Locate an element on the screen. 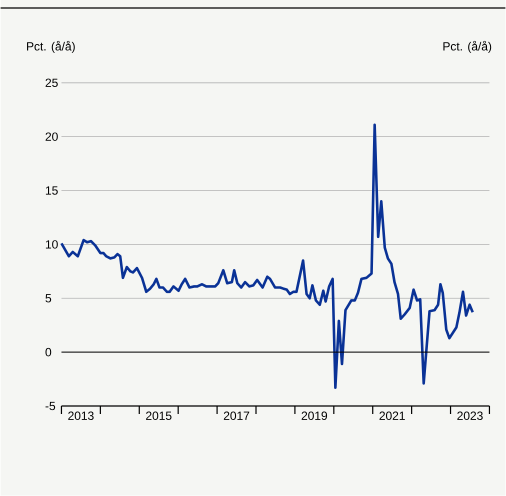  x-tick-label: 2023 is located at coordinates (470, 416).